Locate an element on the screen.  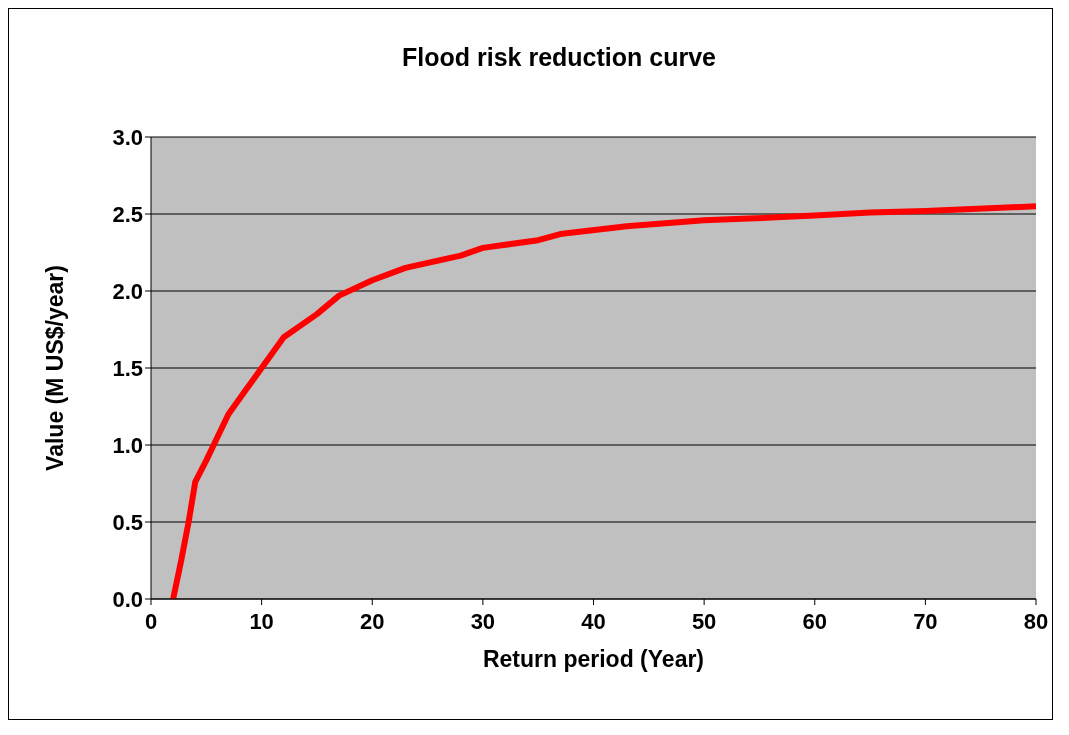
y-tick-label: 3.0 is located at coordinates (127, 137).